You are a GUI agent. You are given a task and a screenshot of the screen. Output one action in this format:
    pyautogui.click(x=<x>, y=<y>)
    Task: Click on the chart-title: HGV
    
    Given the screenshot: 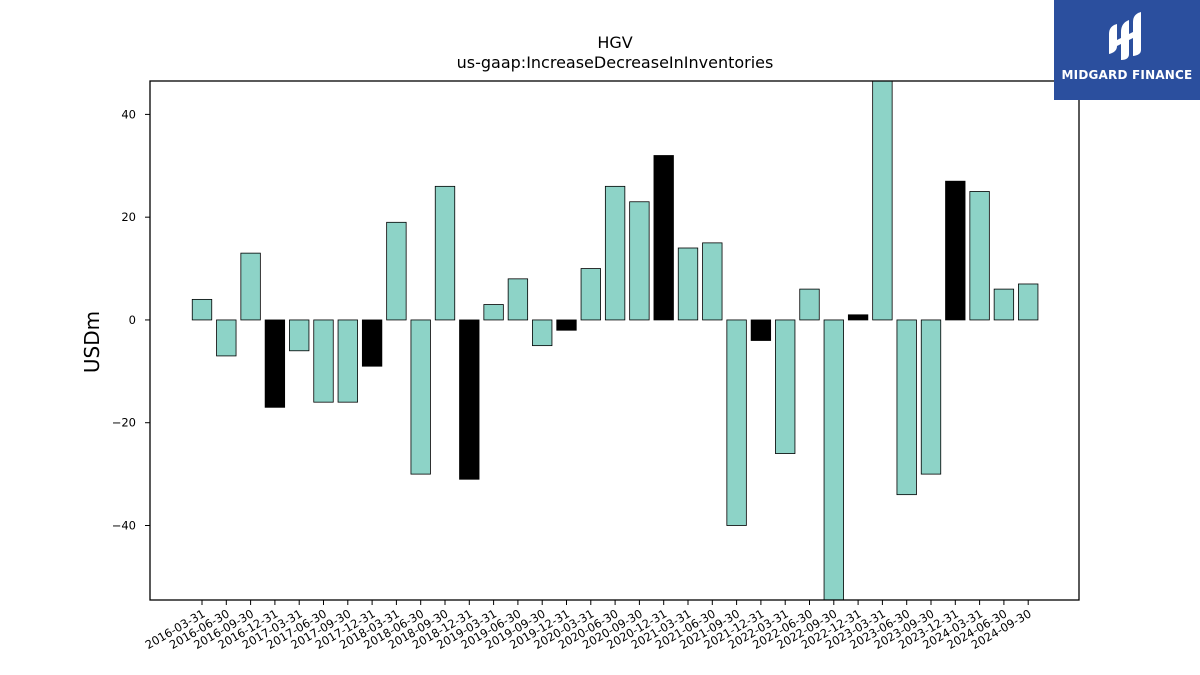 What is the action you would take?
    pyautogui.click(x=614, y=42)
    